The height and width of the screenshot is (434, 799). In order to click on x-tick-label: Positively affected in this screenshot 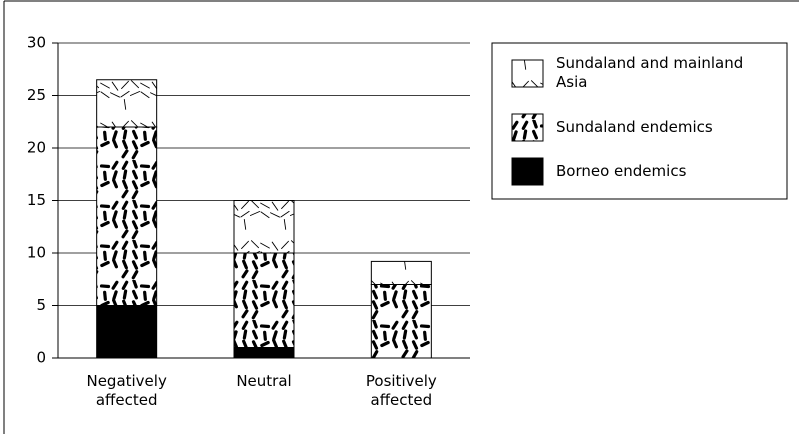, I will do `click(401, 390)`.